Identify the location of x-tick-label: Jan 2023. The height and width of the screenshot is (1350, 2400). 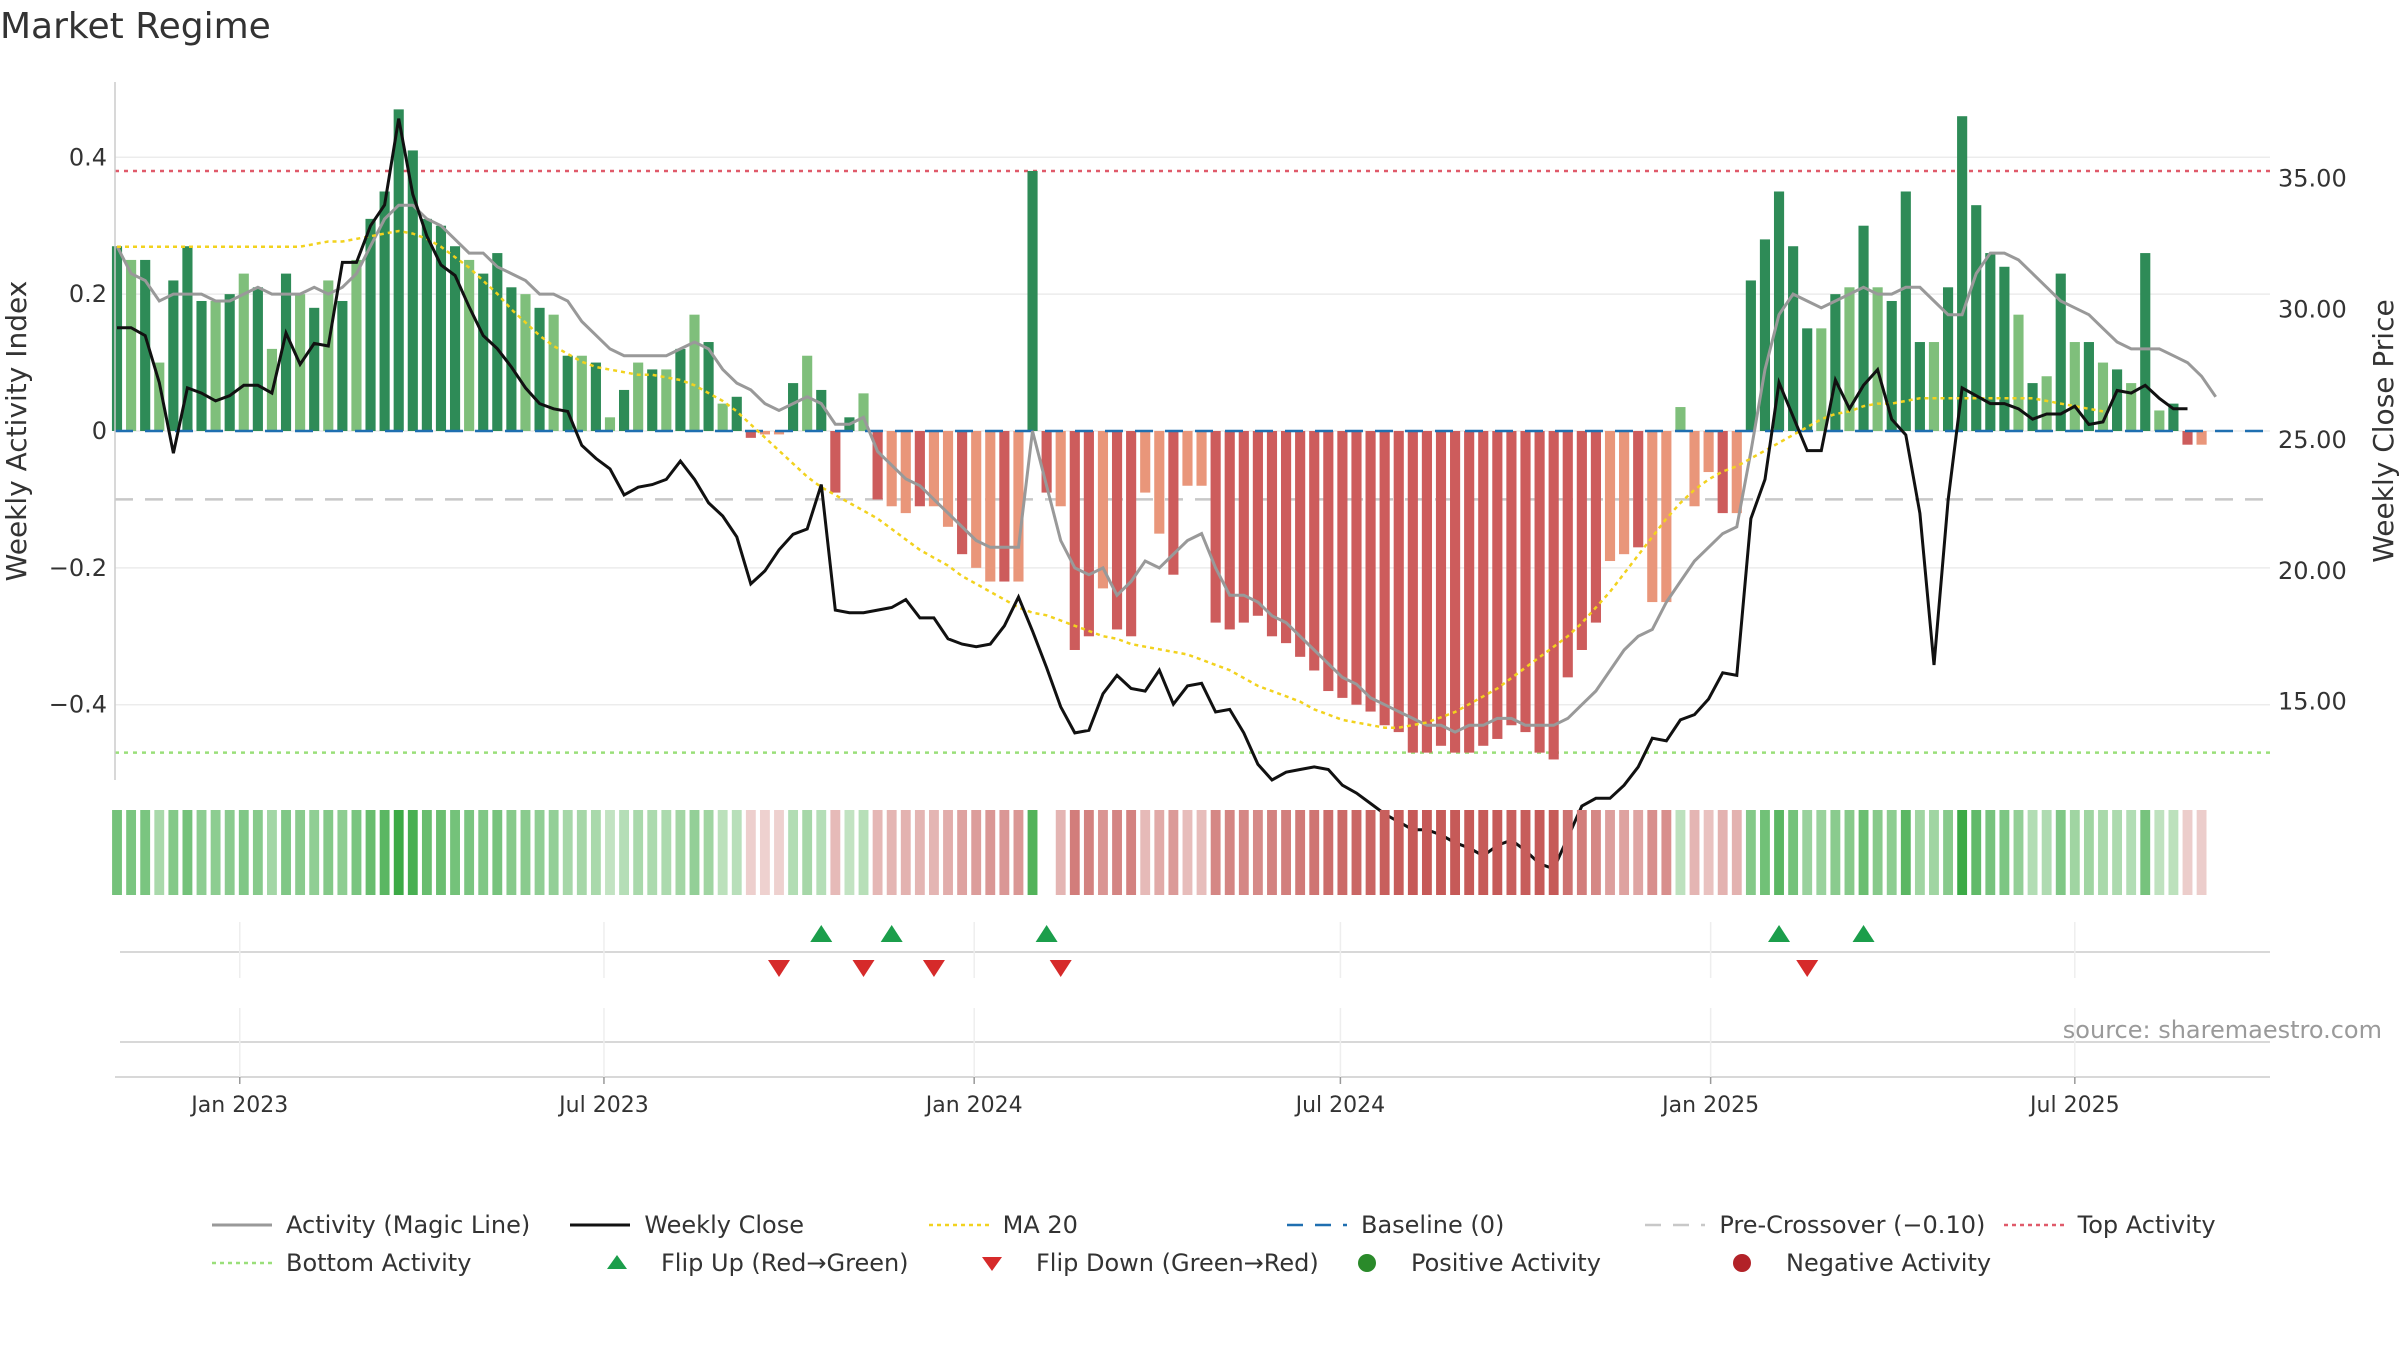
(238, 1105).